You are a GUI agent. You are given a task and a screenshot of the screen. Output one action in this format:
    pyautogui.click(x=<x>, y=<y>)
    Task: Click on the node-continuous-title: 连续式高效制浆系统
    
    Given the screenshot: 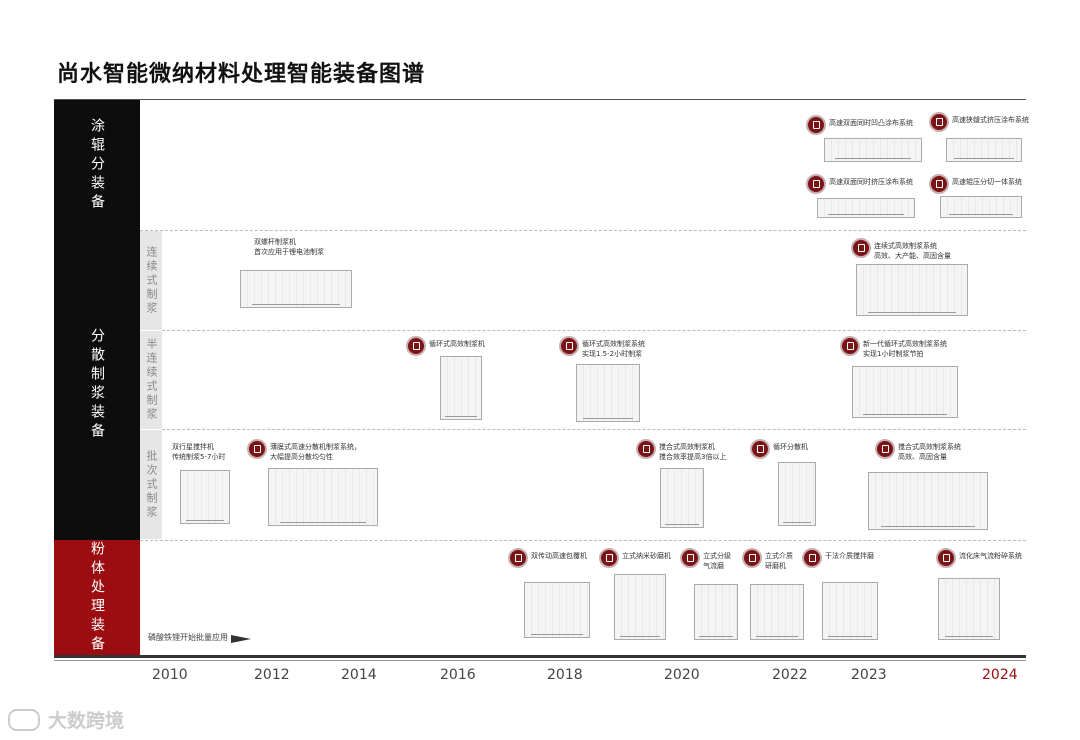 What is the action you would take?
    pyautogui.click(x=905, y=246)
    